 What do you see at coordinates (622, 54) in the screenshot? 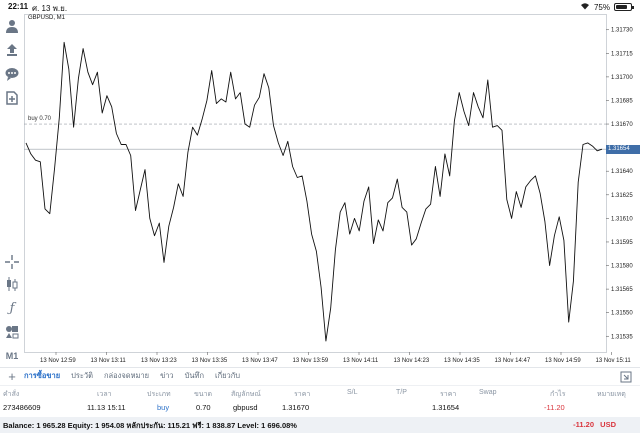
I see `y-tick-label: 1.31715` at bounding box center [622, 54].